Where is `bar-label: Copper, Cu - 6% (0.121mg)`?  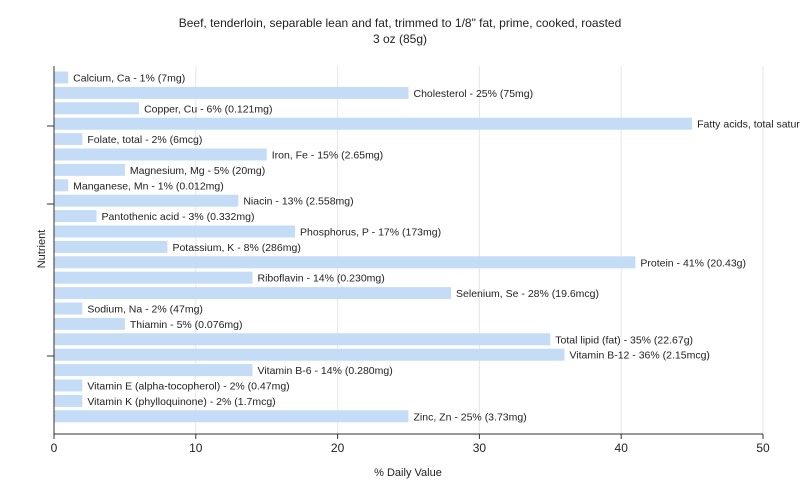
bar-label: Copper, Cu - 6% (0.121mg) is located at coordinates (208, 109).